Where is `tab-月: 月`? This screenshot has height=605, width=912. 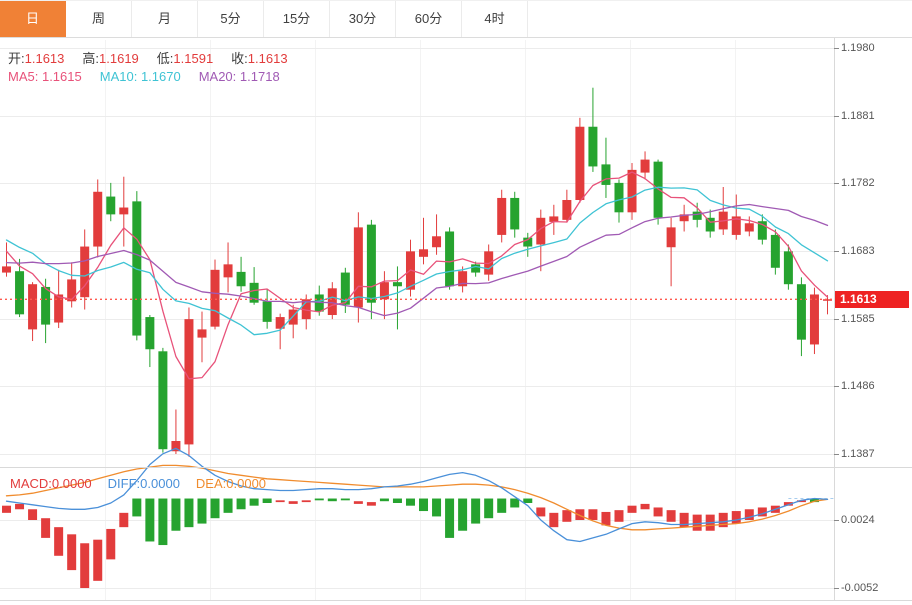
tab-月: 月 is located at coordinates (165, 19).